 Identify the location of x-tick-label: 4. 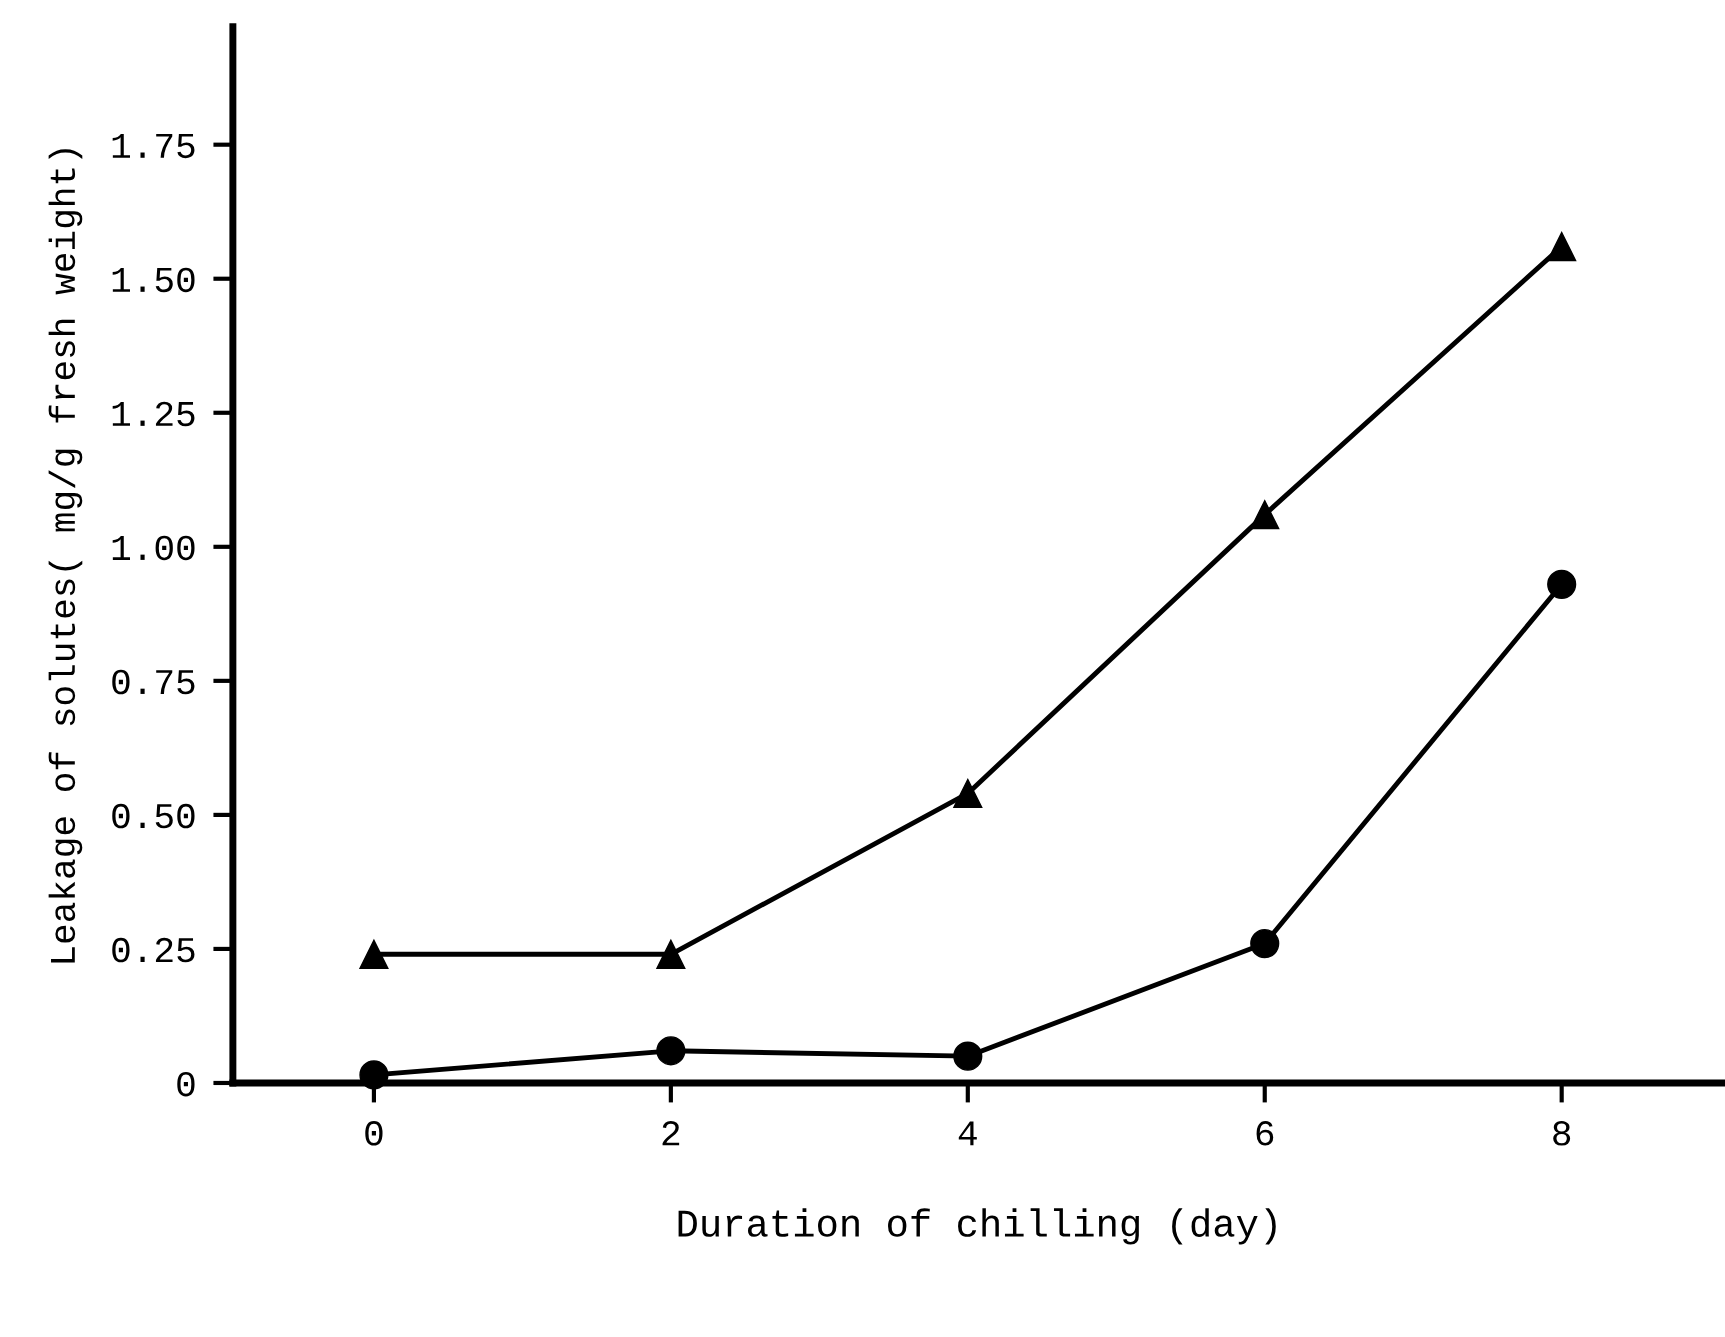
(967, 1133).